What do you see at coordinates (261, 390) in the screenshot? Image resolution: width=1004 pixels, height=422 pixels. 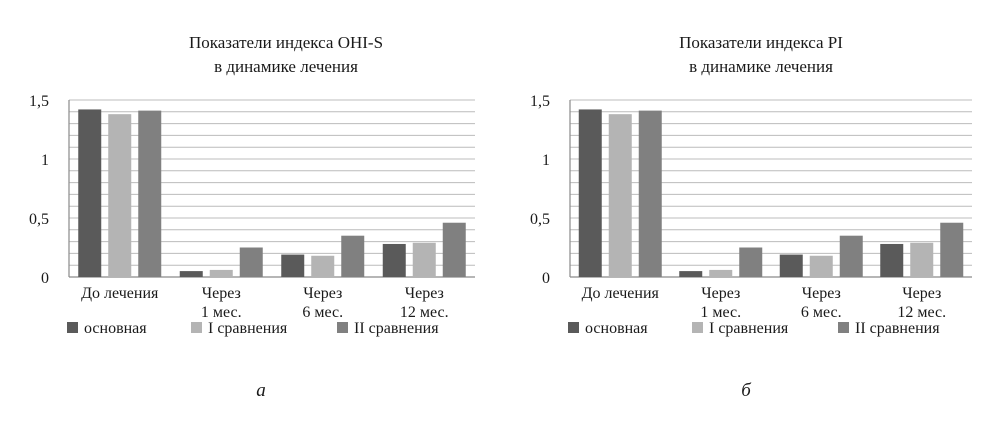 I see `panel-label: а` at bounding box center [261, 390].